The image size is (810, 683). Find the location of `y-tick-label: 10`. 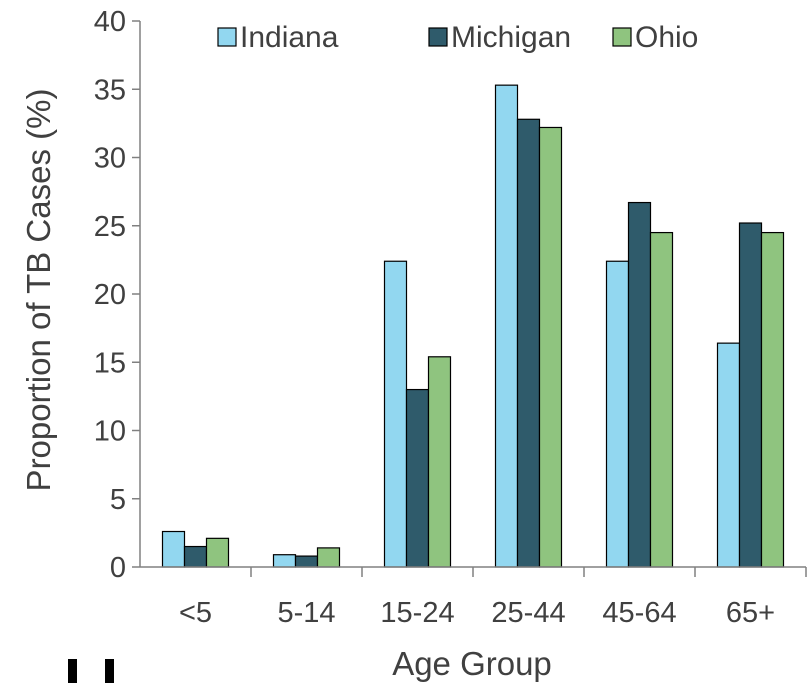

y-tick-label: 10 is located at coordinates (110, 432).